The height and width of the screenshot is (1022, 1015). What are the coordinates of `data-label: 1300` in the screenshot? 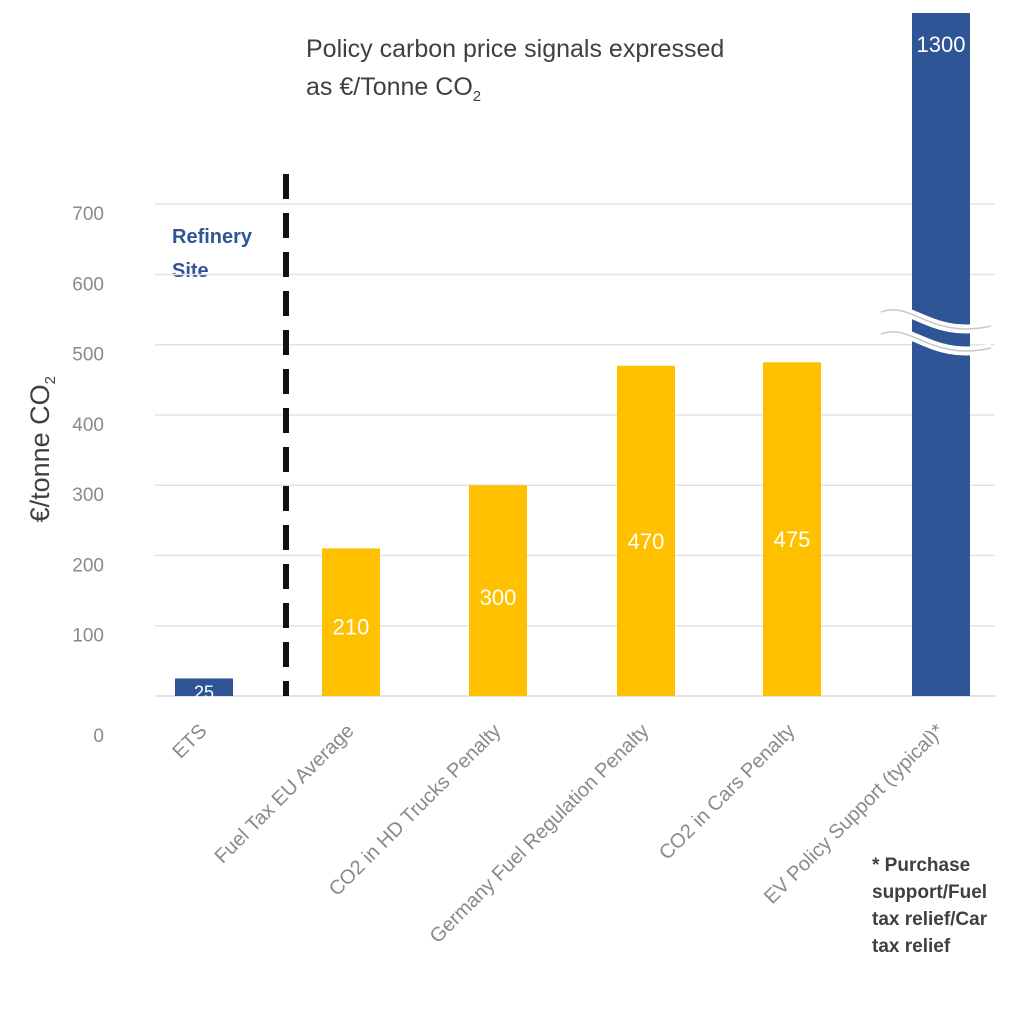 It's located at (941, 44).